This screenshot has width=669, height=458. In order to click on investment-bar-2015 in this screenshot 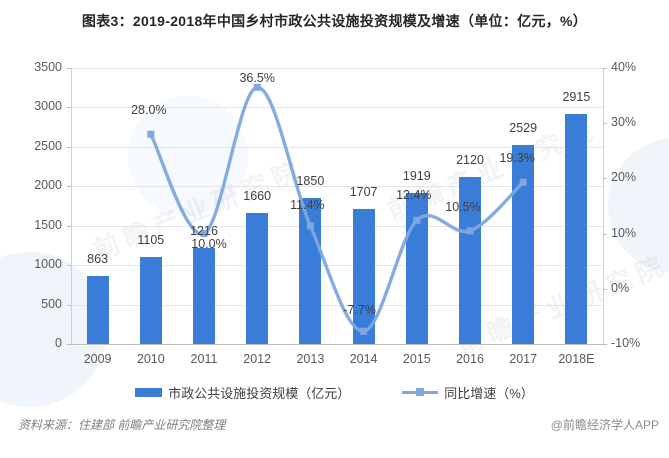, I will do `click(416, 268)`.